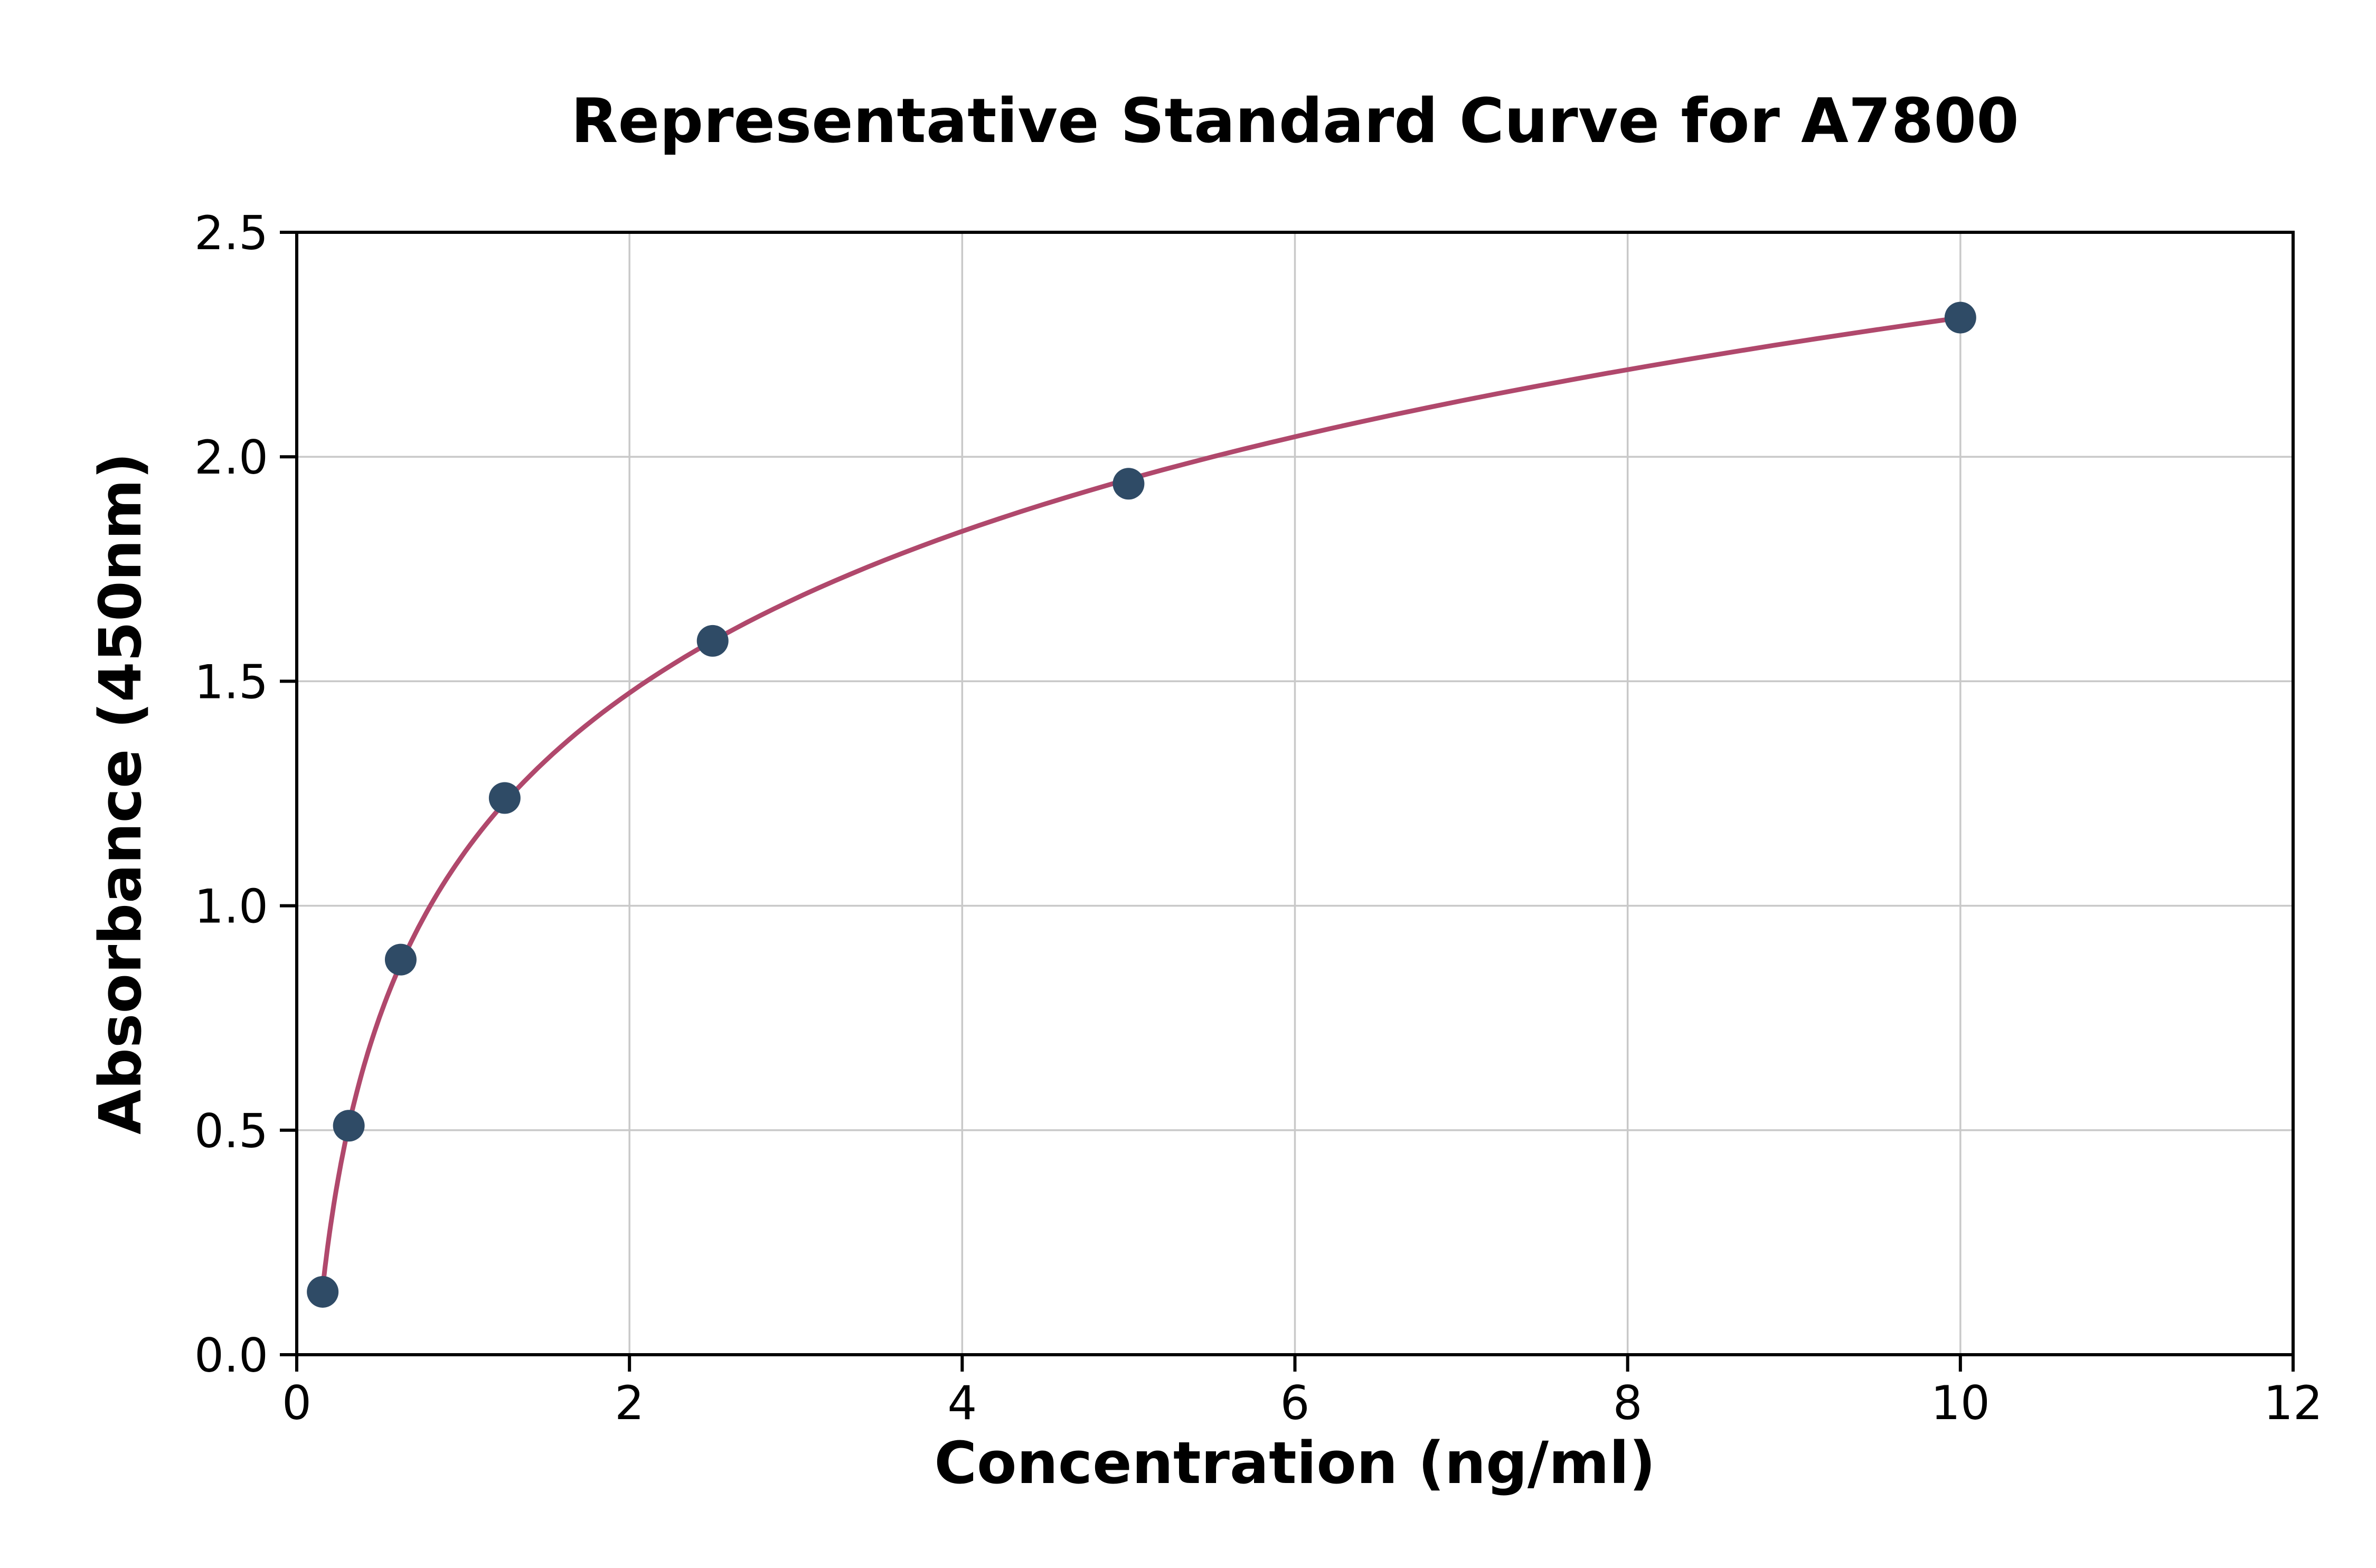 This screenshot has width=2376, height=1568. I want to click on y-tick-label: 1.5, so click(231, 682).